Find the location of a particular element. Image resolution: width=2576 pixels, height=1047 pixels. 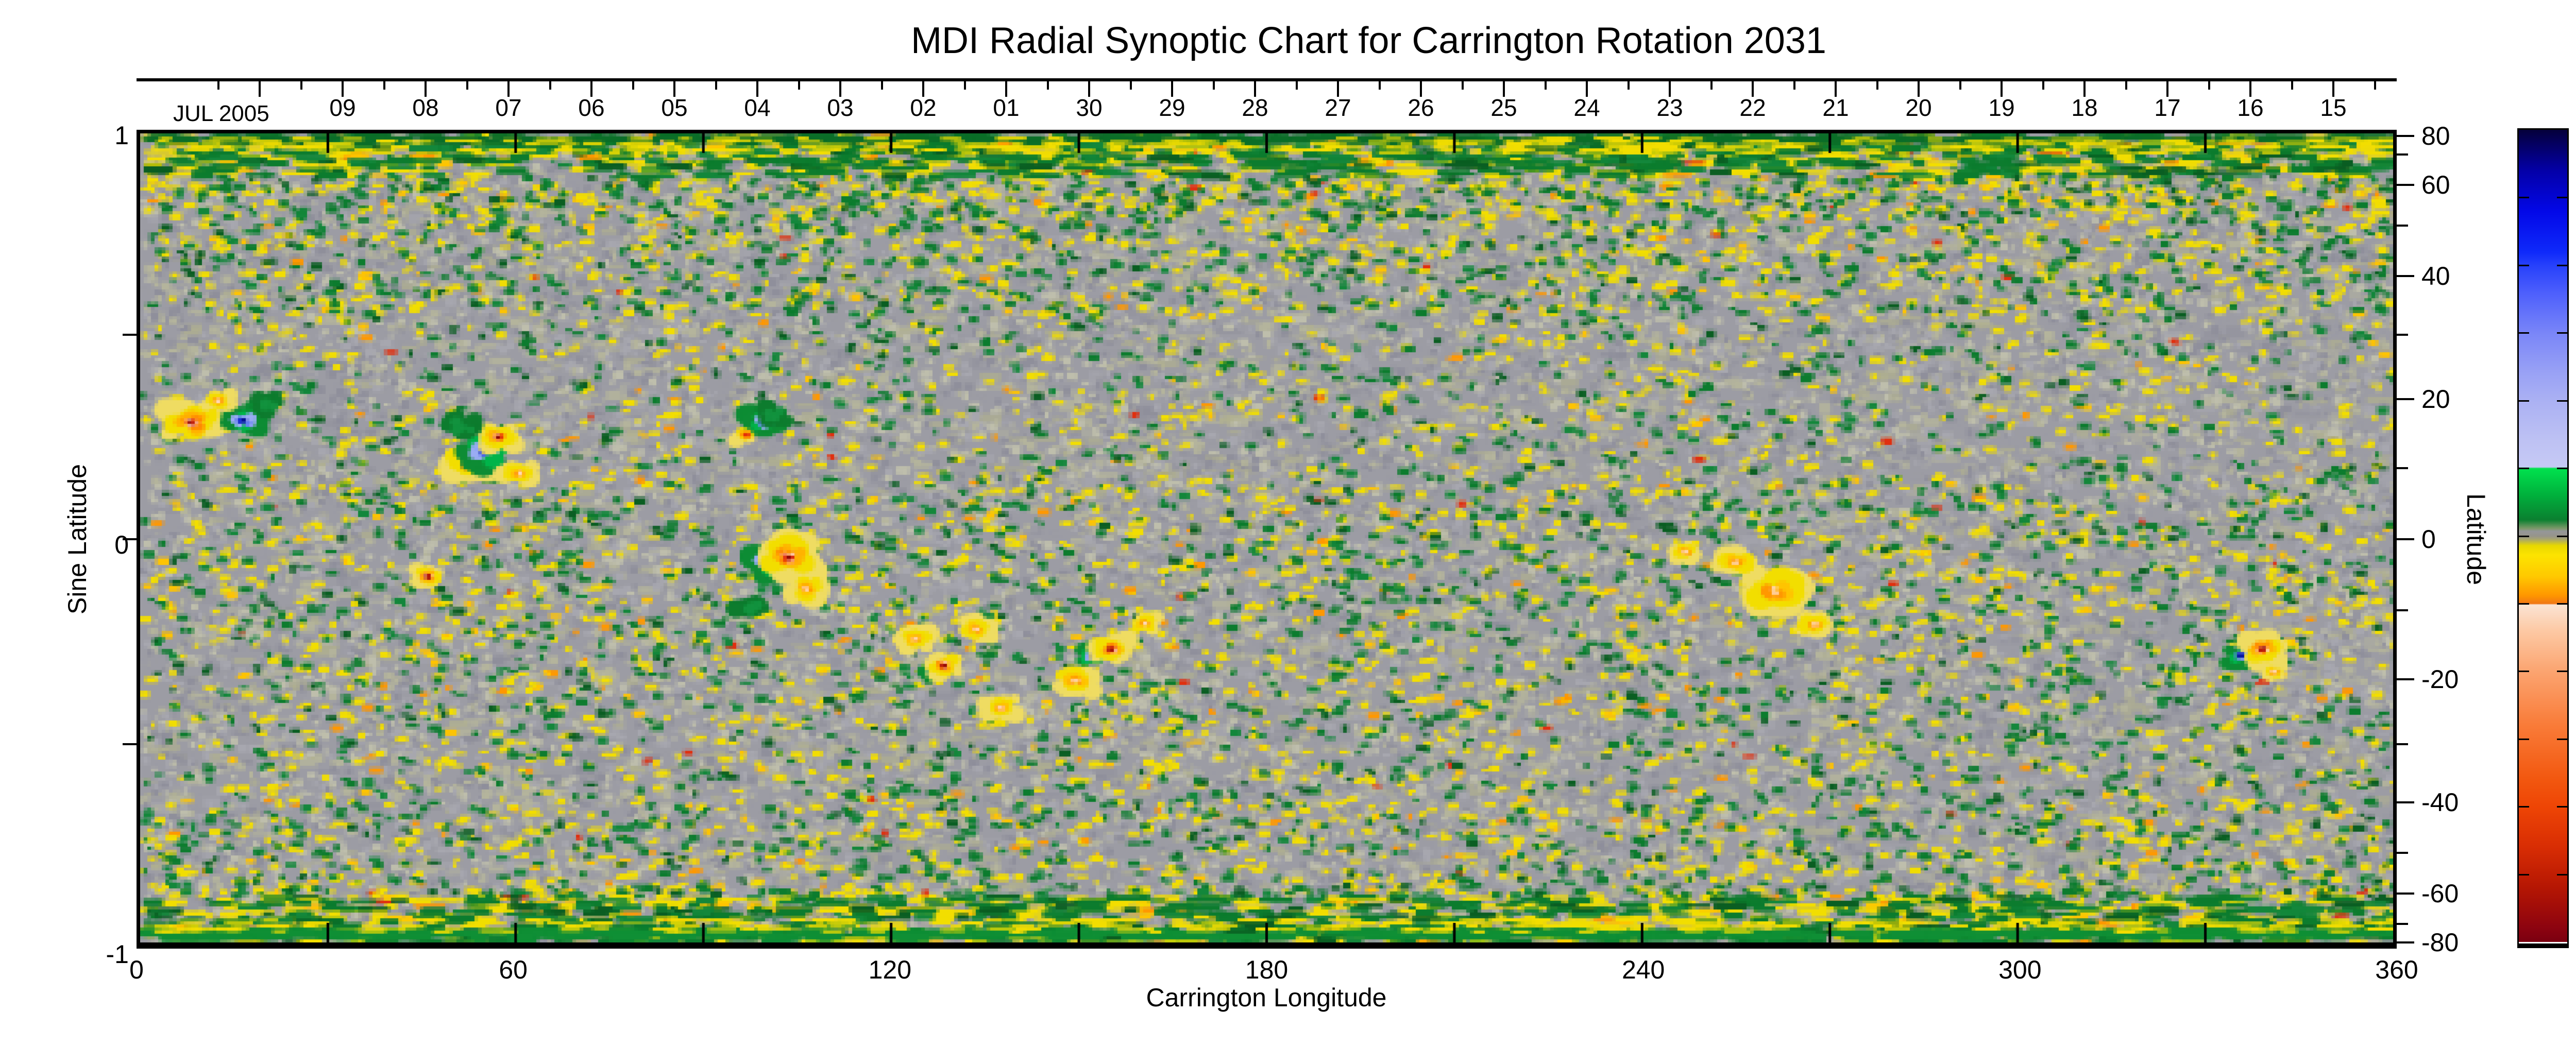

date-axis-tick-label: 01 is located at coordinates (1006, 107).